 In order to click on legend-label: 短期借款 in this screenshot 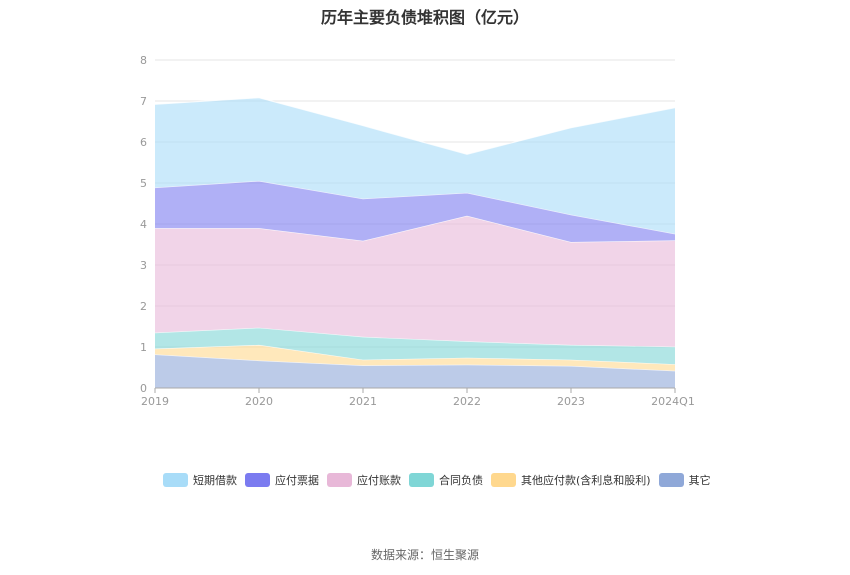, I will do `click(215, 480)`.